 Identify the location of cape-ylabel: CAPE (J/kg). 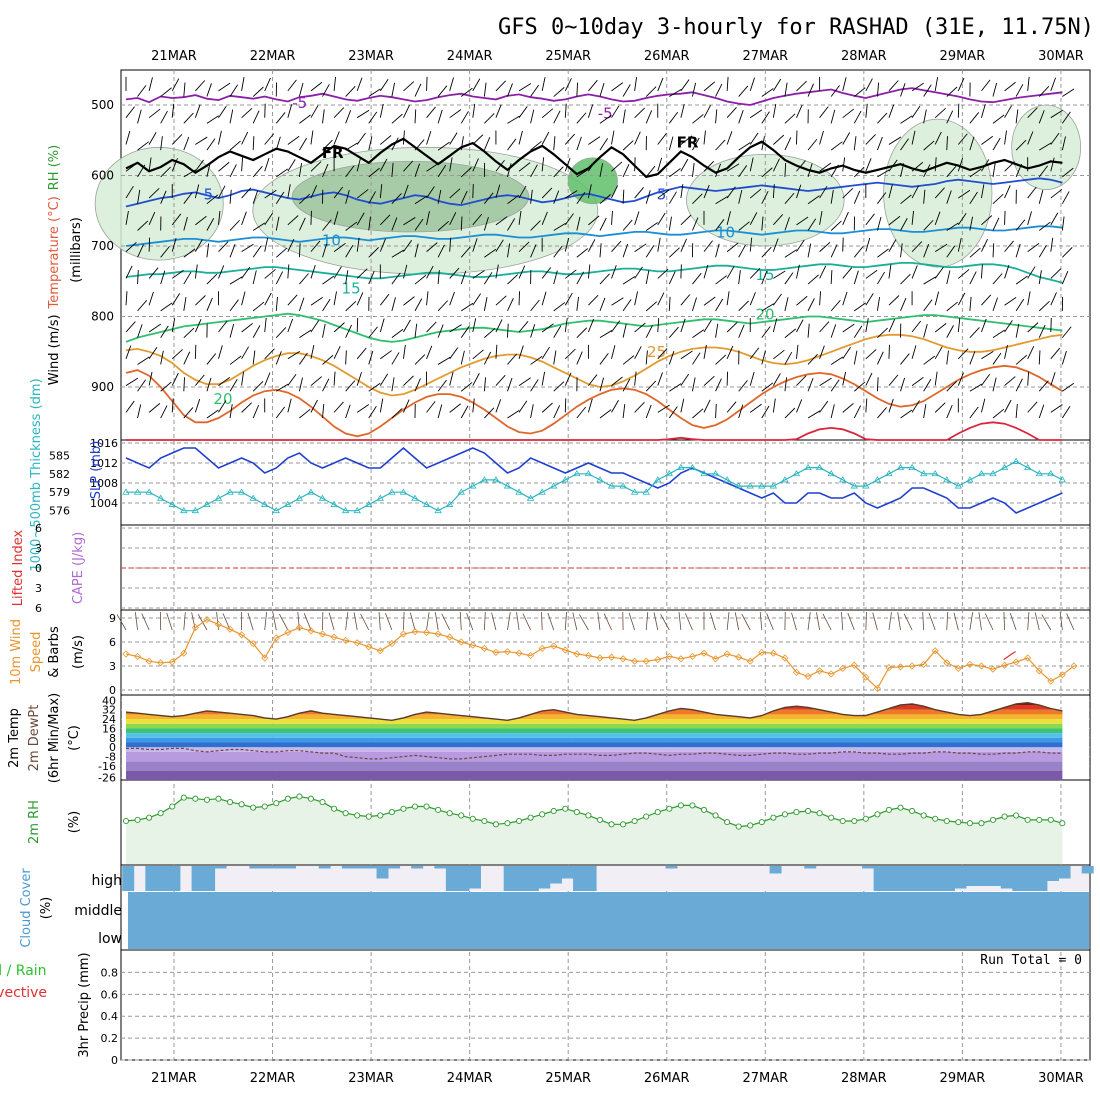
(78, 568).